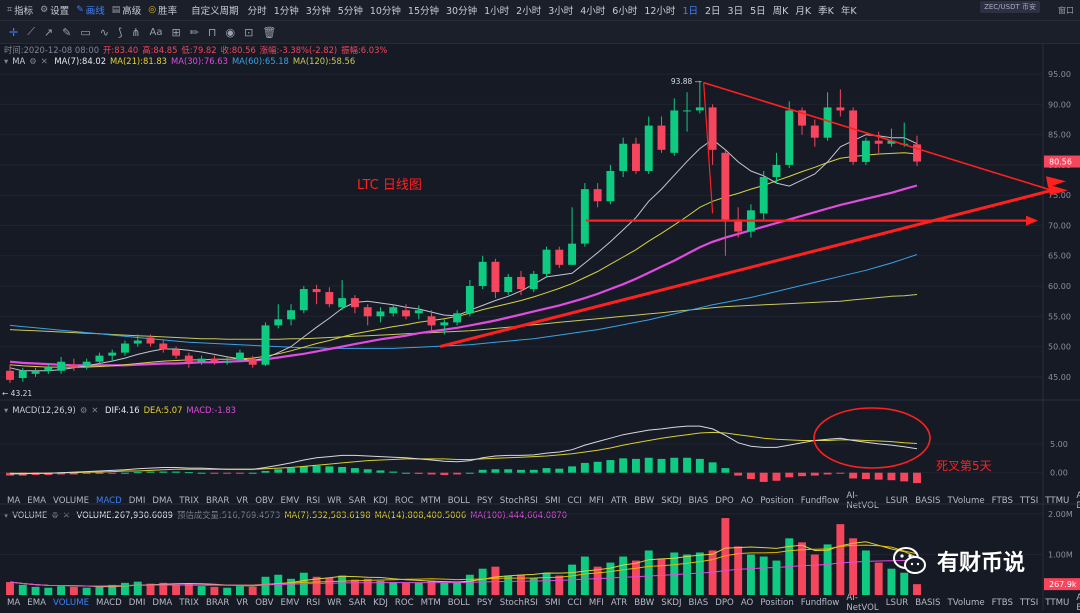  I want to click on indicator-tab-bias: BIAS, so click(698, 501).